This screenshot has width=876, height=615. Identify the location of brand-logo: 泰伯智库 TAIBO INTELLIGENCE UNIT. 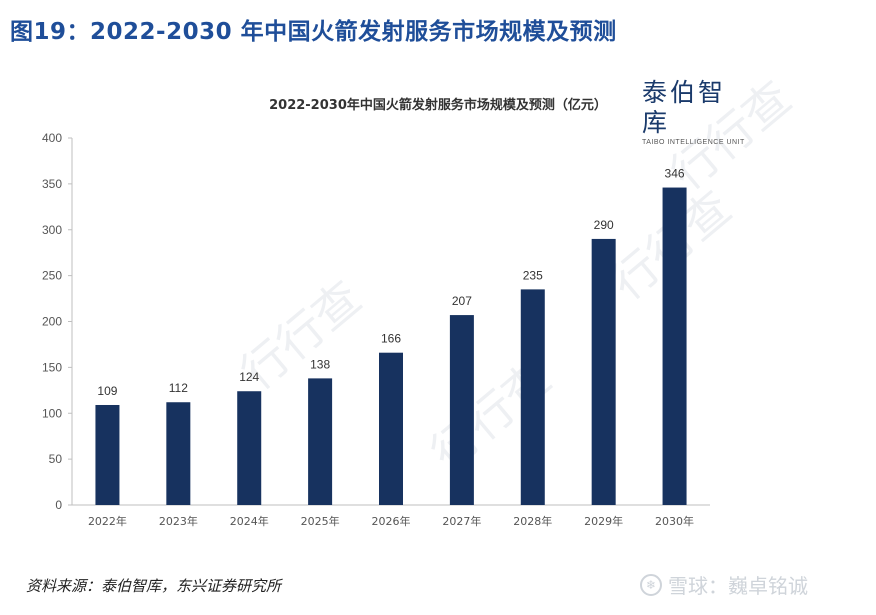
(697, 112).